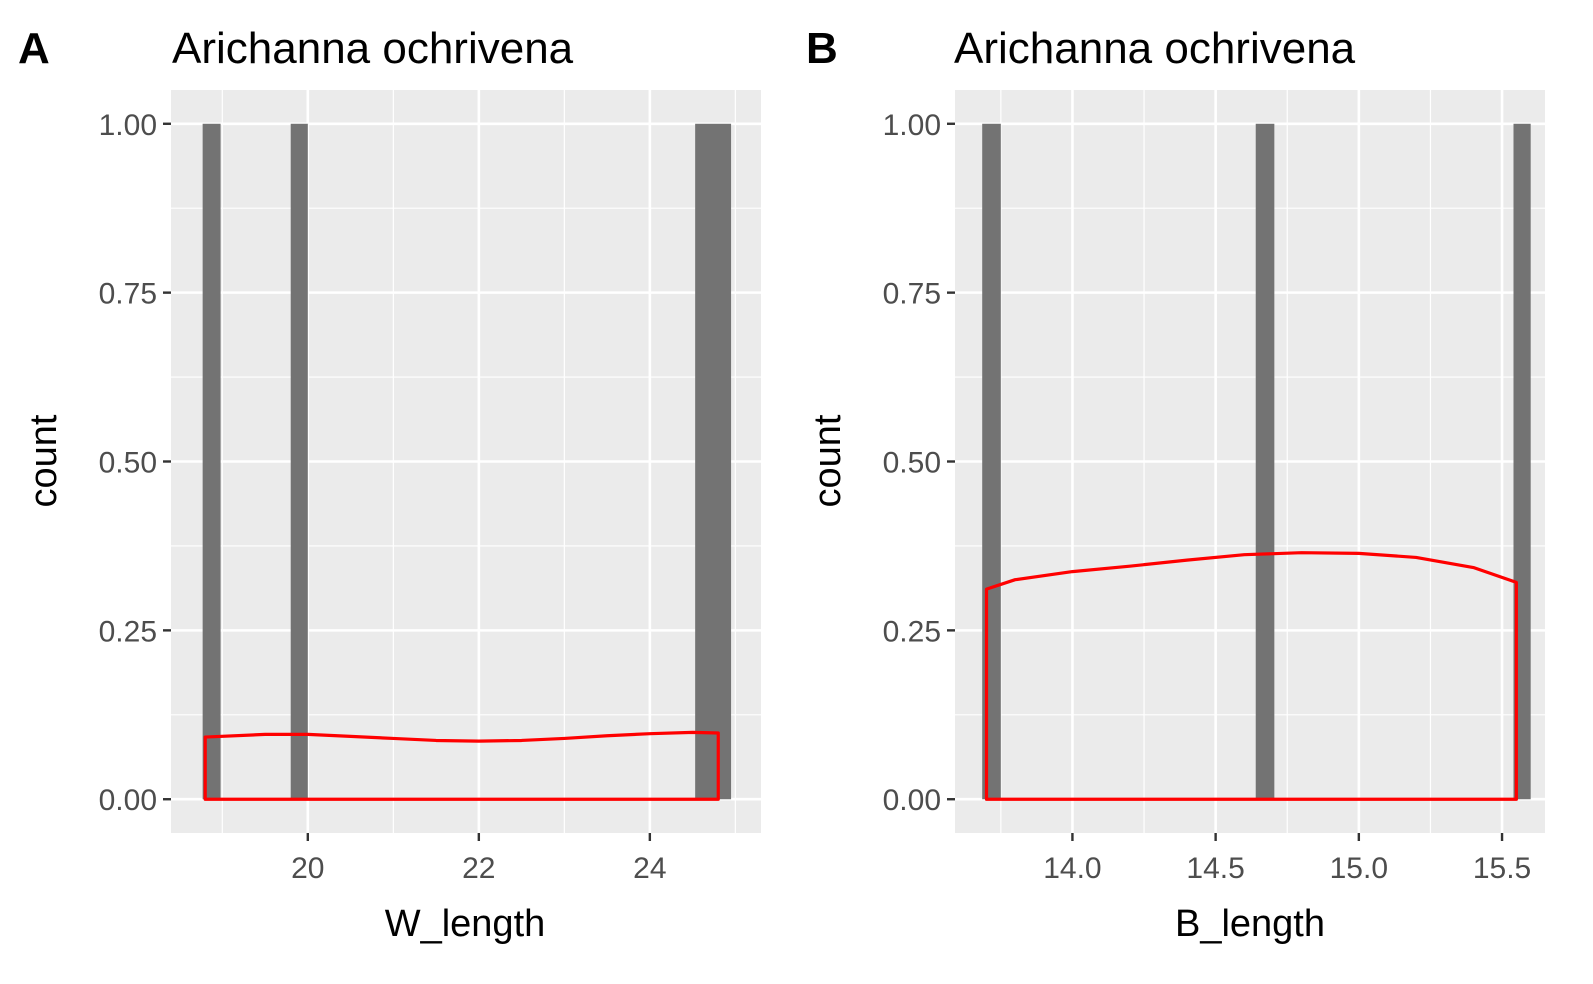 This screenshot has width=1593, height=984. What do you see at coordinates (307, 868) in the screenshot?
I see `x-tick-label: 20` at bounding box center [307, 868].